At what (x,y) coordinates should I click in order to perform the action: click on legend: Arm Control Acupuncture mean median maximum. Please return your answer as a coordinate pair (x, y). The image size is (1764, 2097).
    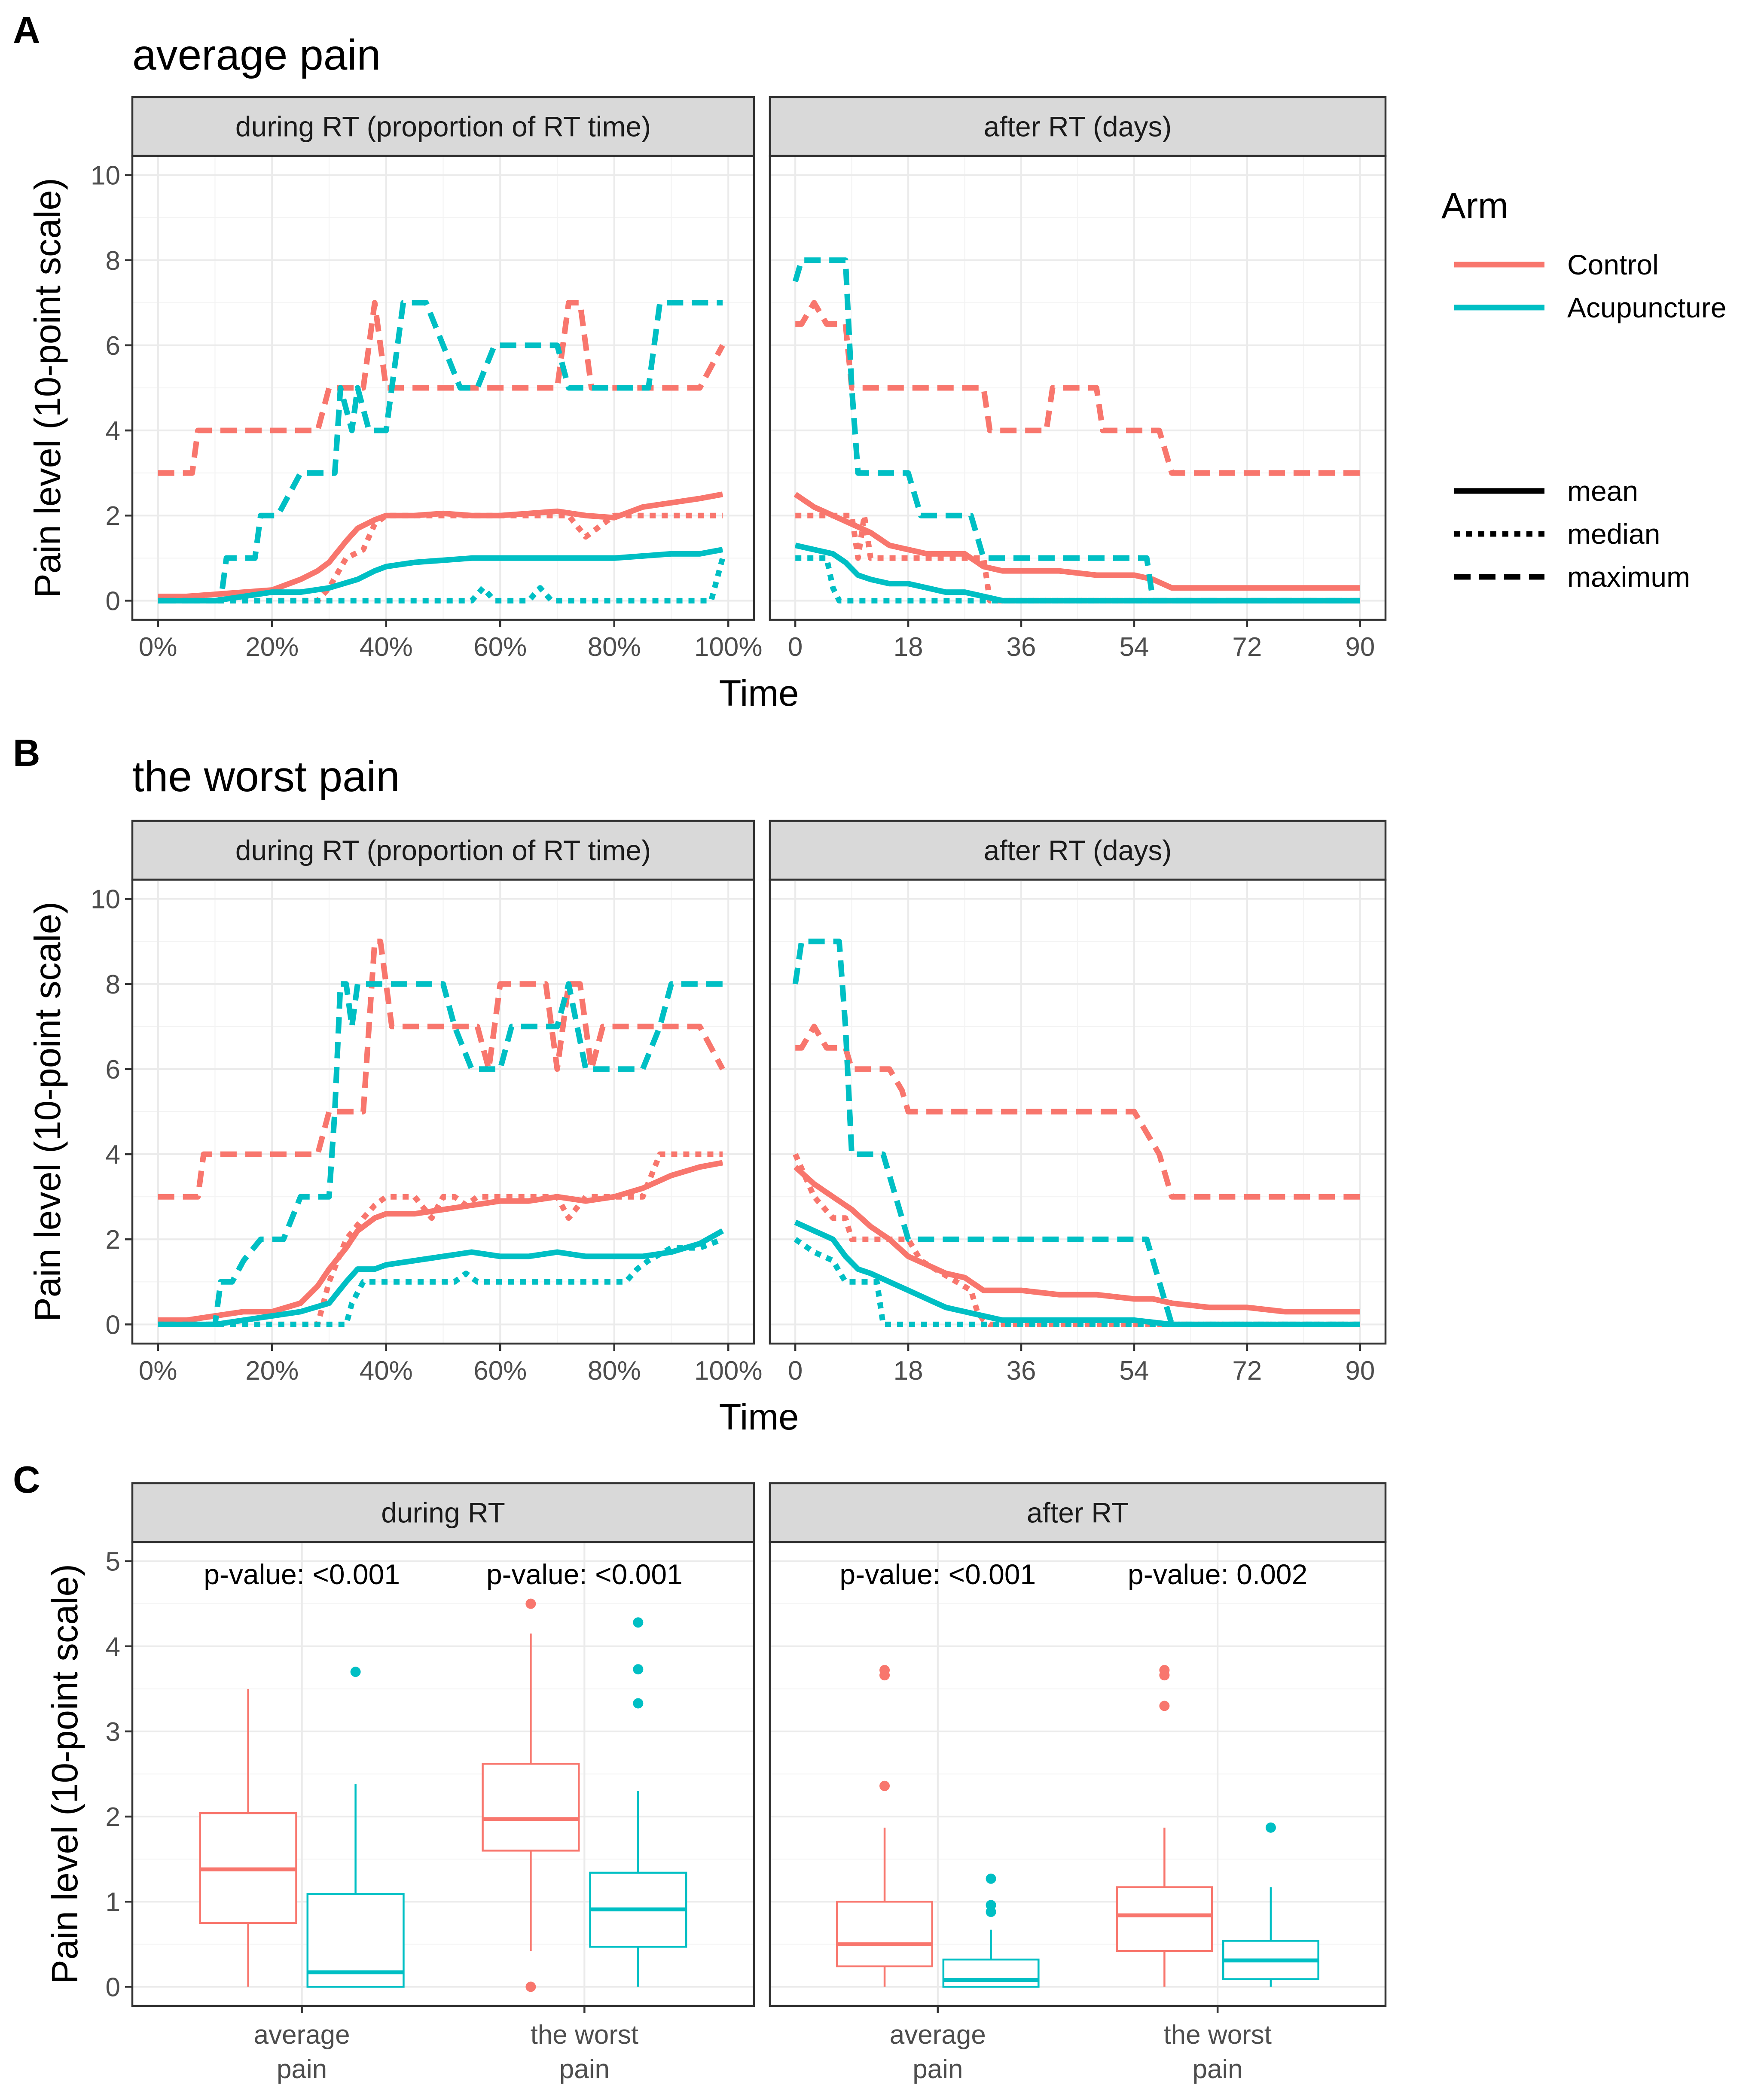
    Looking at the image, I should click on (1584, 389).